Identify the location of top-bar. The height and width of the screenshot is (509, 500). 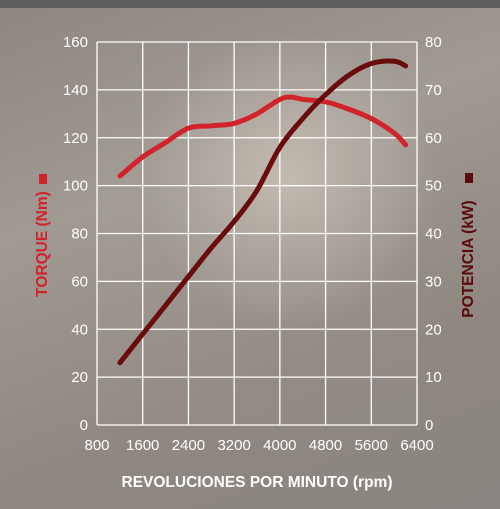
(250, 4).